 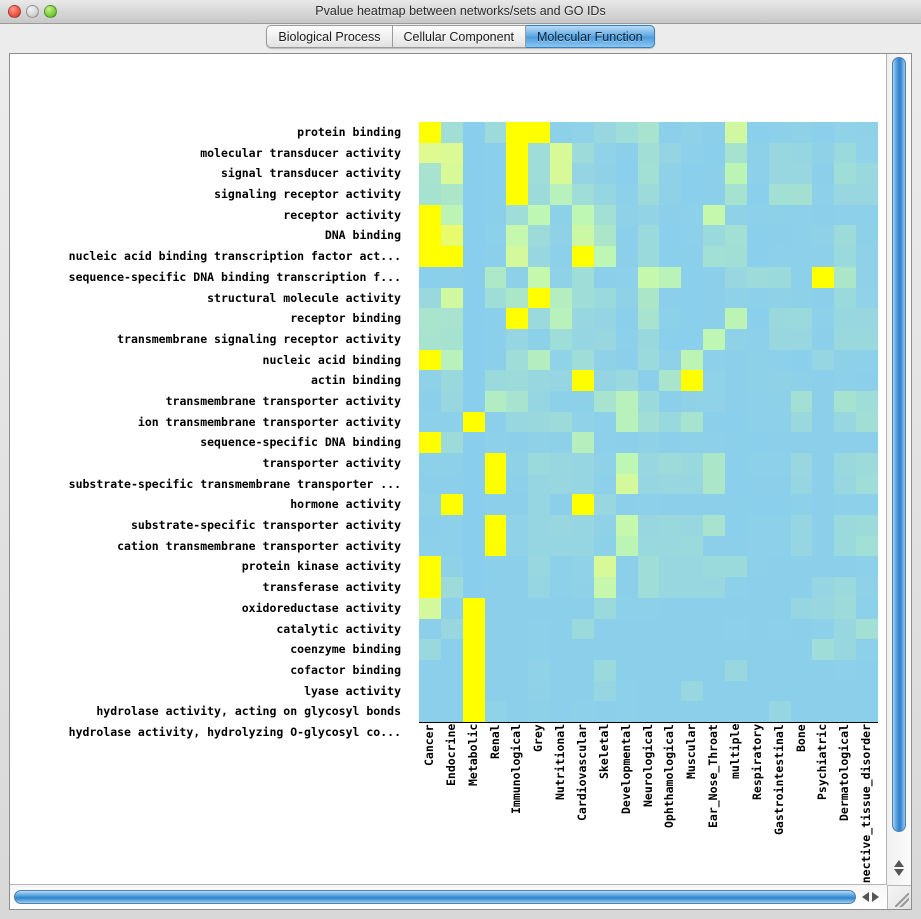 I want to click on resize-grip-icon, so click(x=902, y=900).